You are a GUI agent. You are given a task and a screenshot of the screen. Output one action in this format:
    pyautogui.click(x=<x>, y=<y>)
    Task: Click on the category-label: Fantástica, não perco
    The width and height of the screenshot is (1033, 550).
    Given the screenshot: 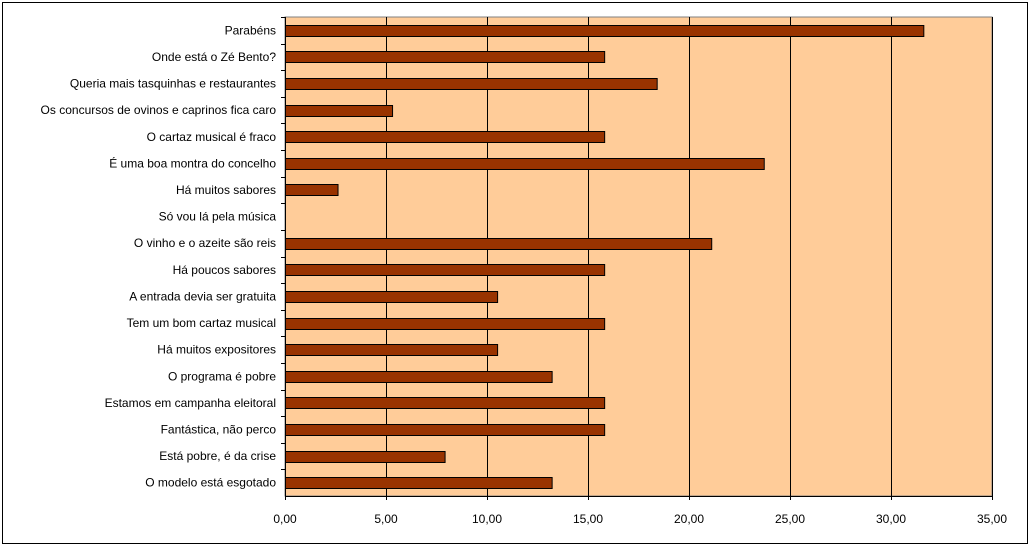 What is the action you would take?
    pyautogui.click(x=219, y=429)
    